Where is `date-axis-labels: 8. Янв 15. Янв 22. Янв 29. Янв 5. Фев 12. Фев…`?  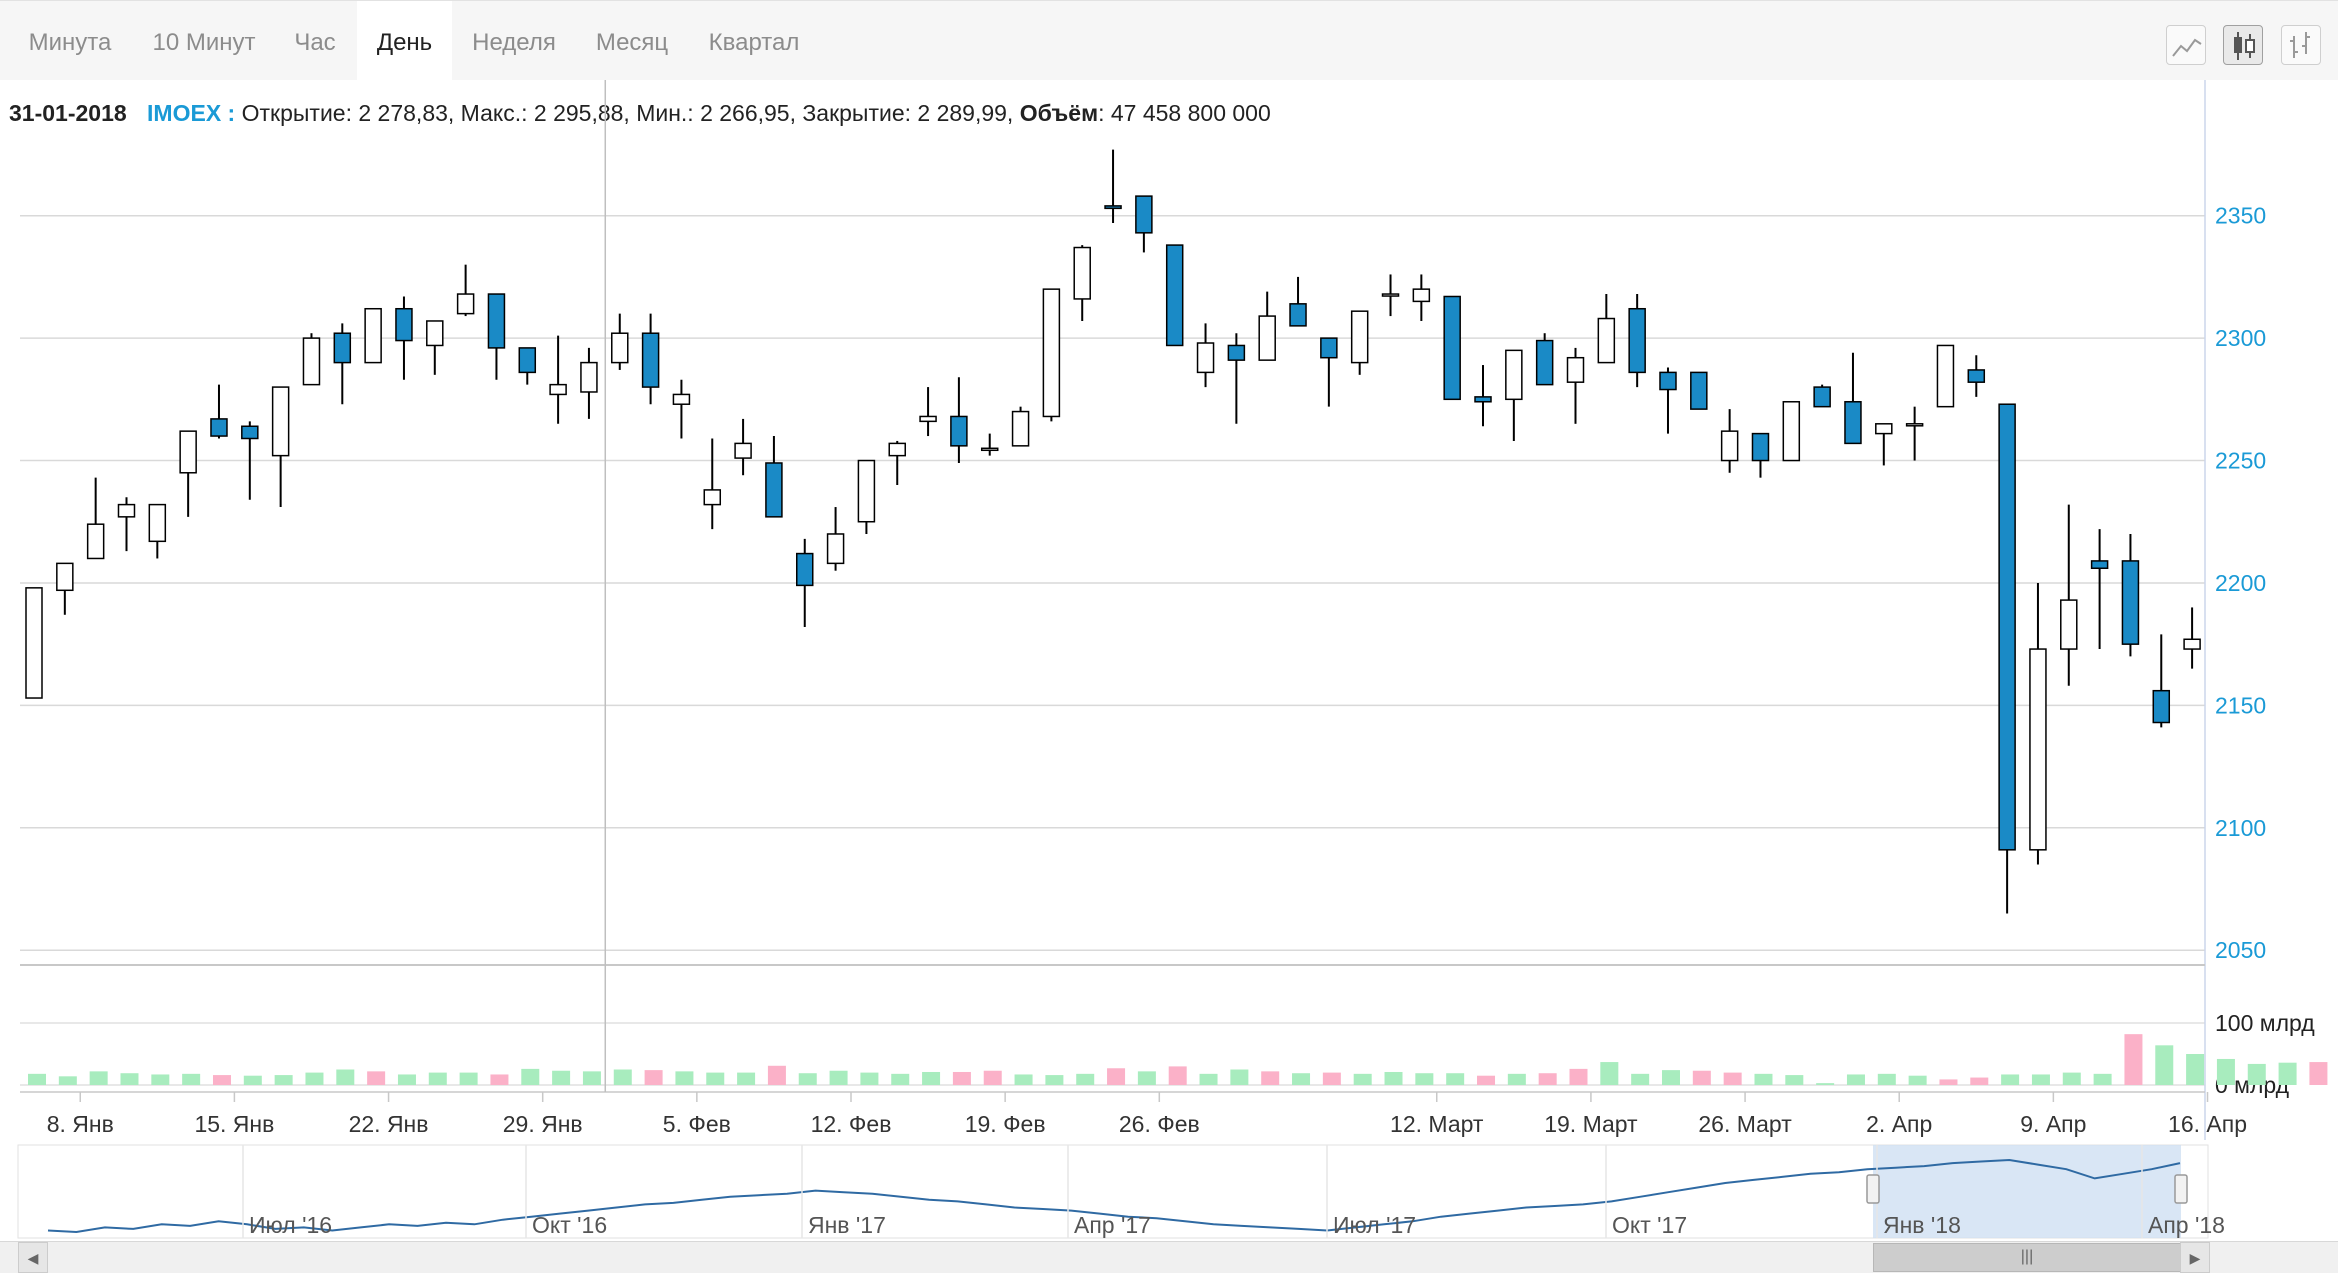 date-axis-labels: 8. Янв 15. Янв 22. Янв 29. Янв 5. Фев 12. Фев… is located at coordinates (1147, 1114).